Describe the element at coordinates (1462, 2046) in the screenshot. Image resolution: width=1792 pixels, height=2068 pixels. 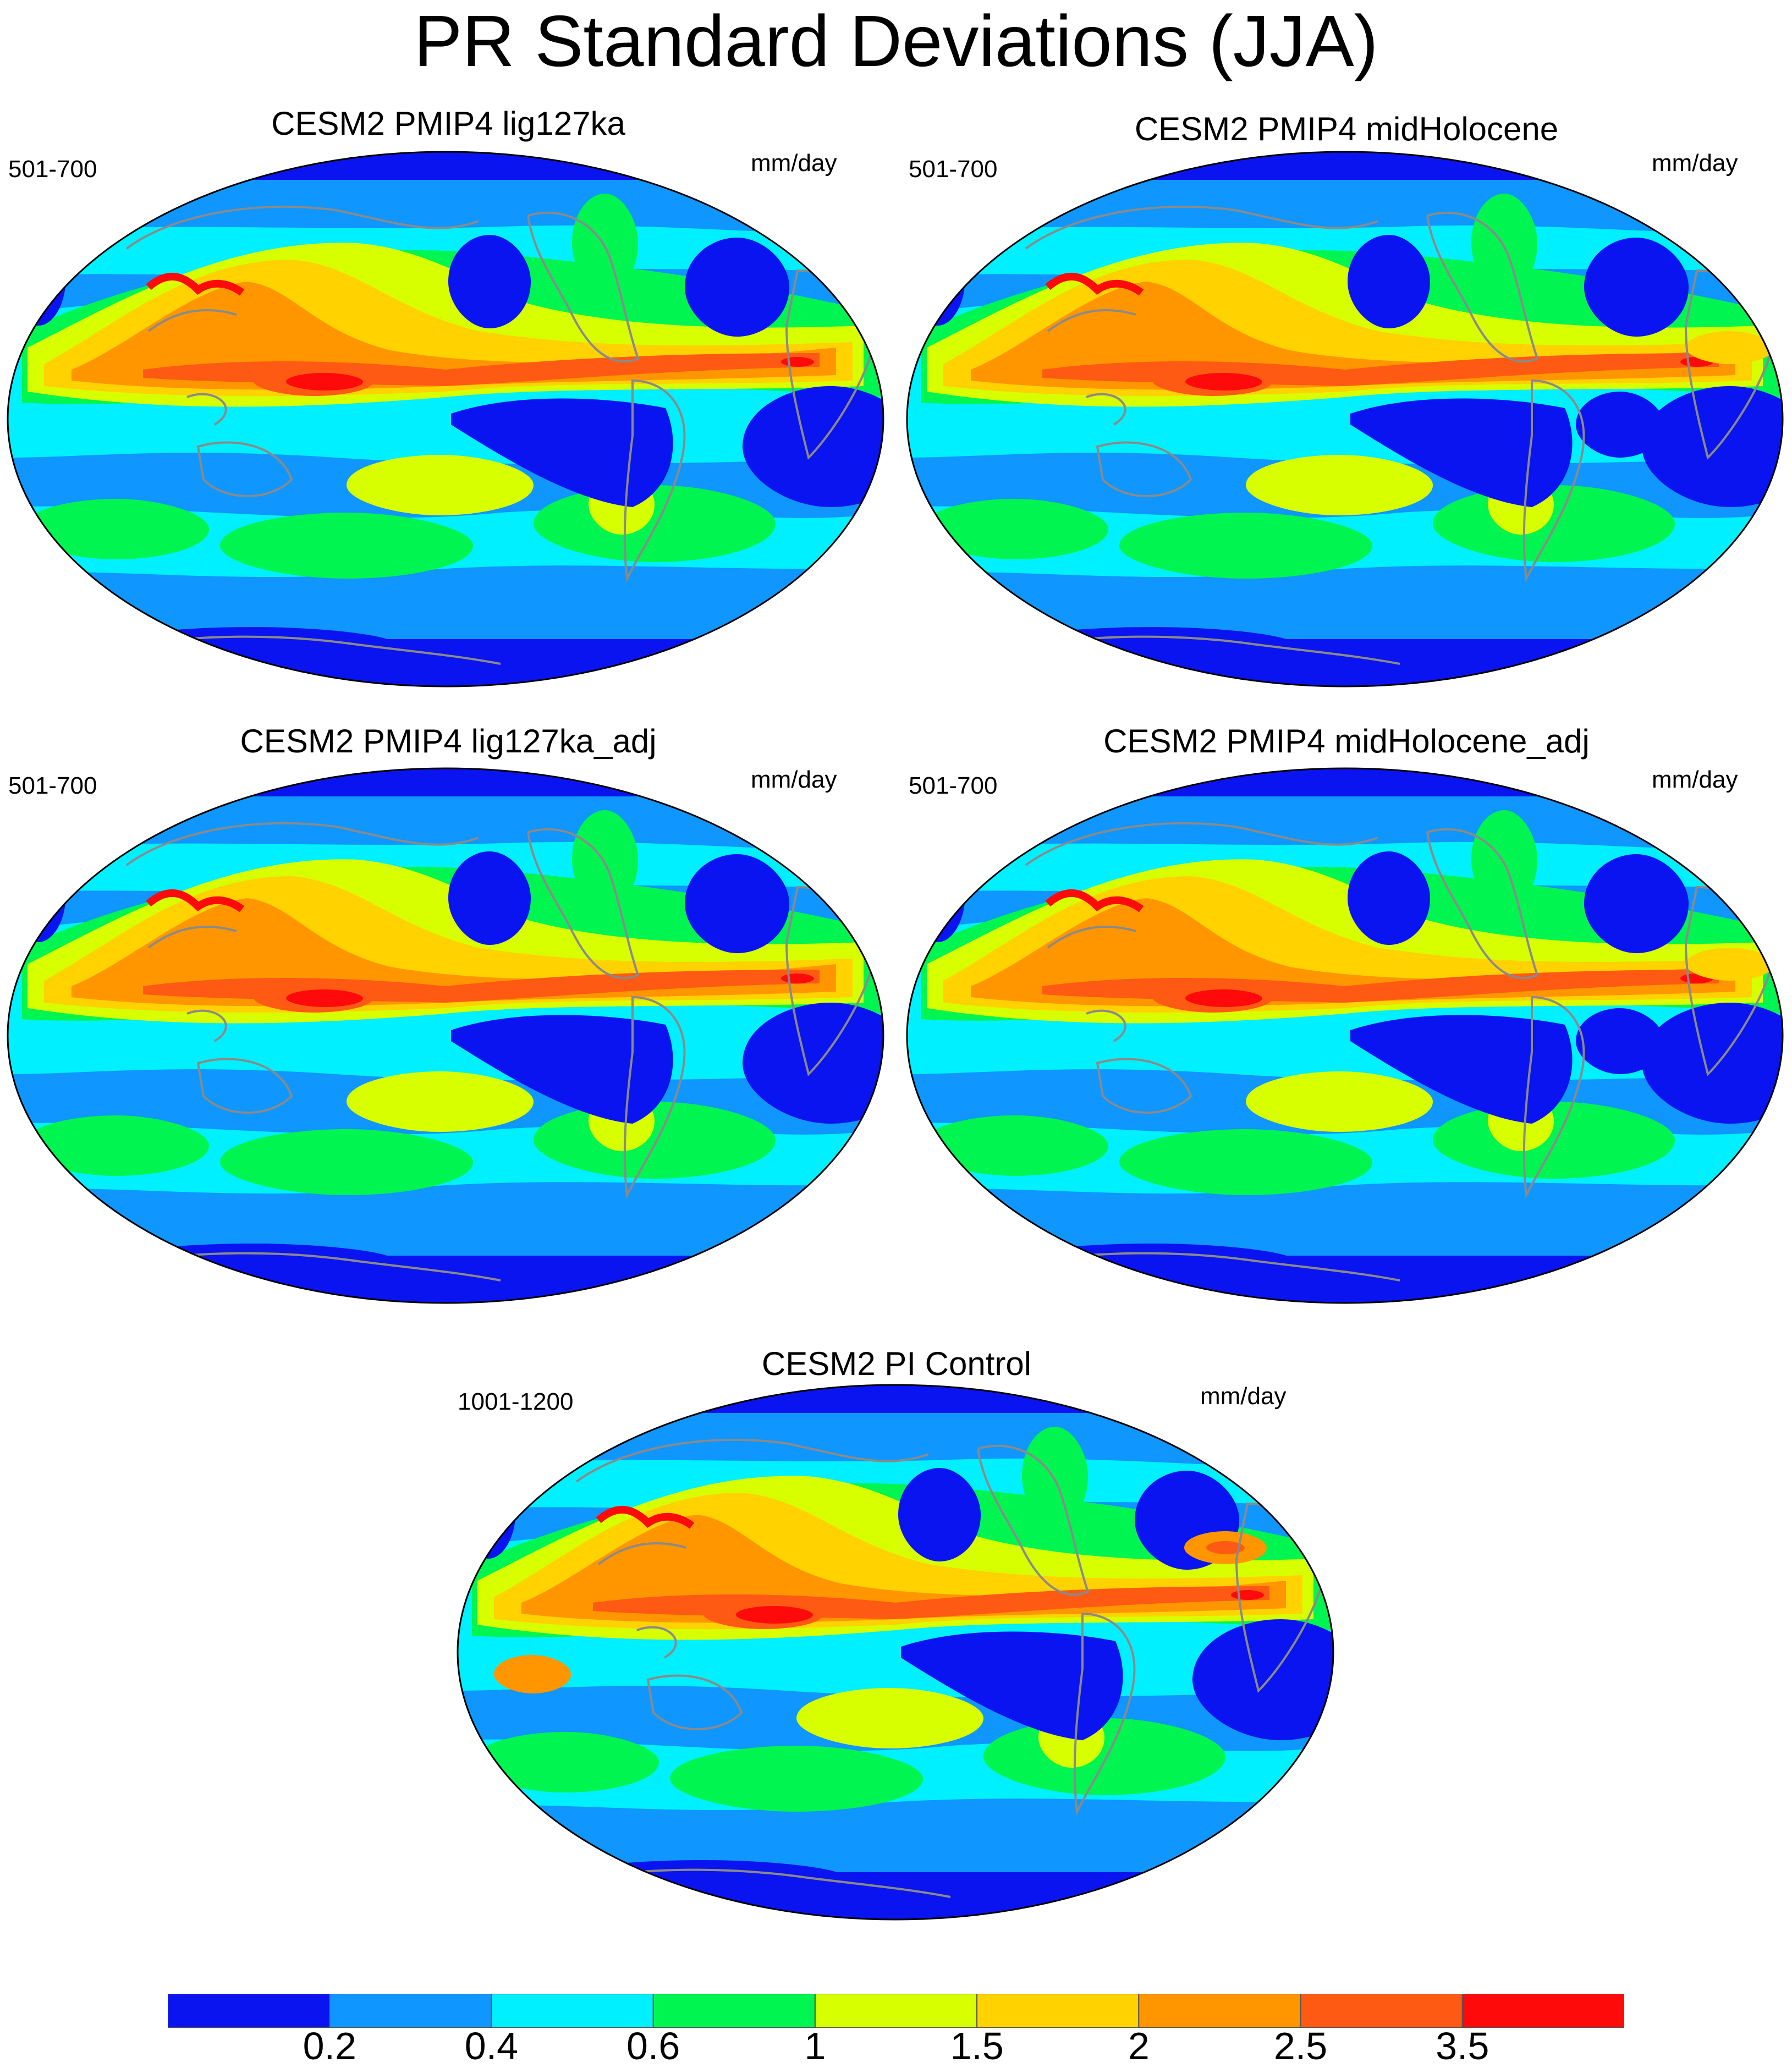
I see `colorbar-tick-label: 3.5` at that location.